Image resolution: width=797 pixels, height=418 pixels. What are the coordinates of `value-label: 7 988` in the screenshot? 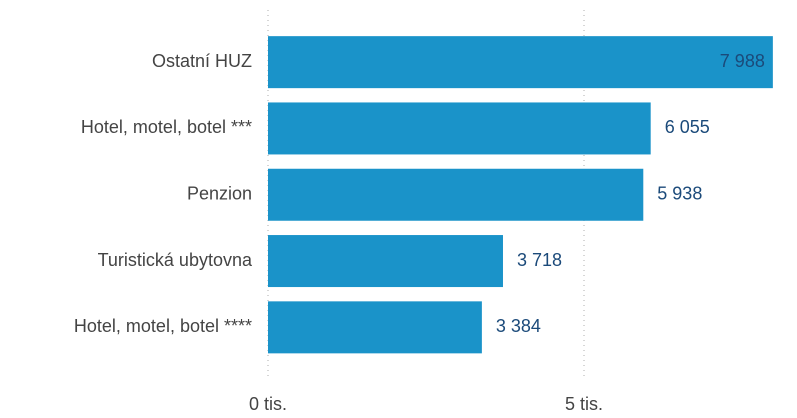 It's located at (742, 61).